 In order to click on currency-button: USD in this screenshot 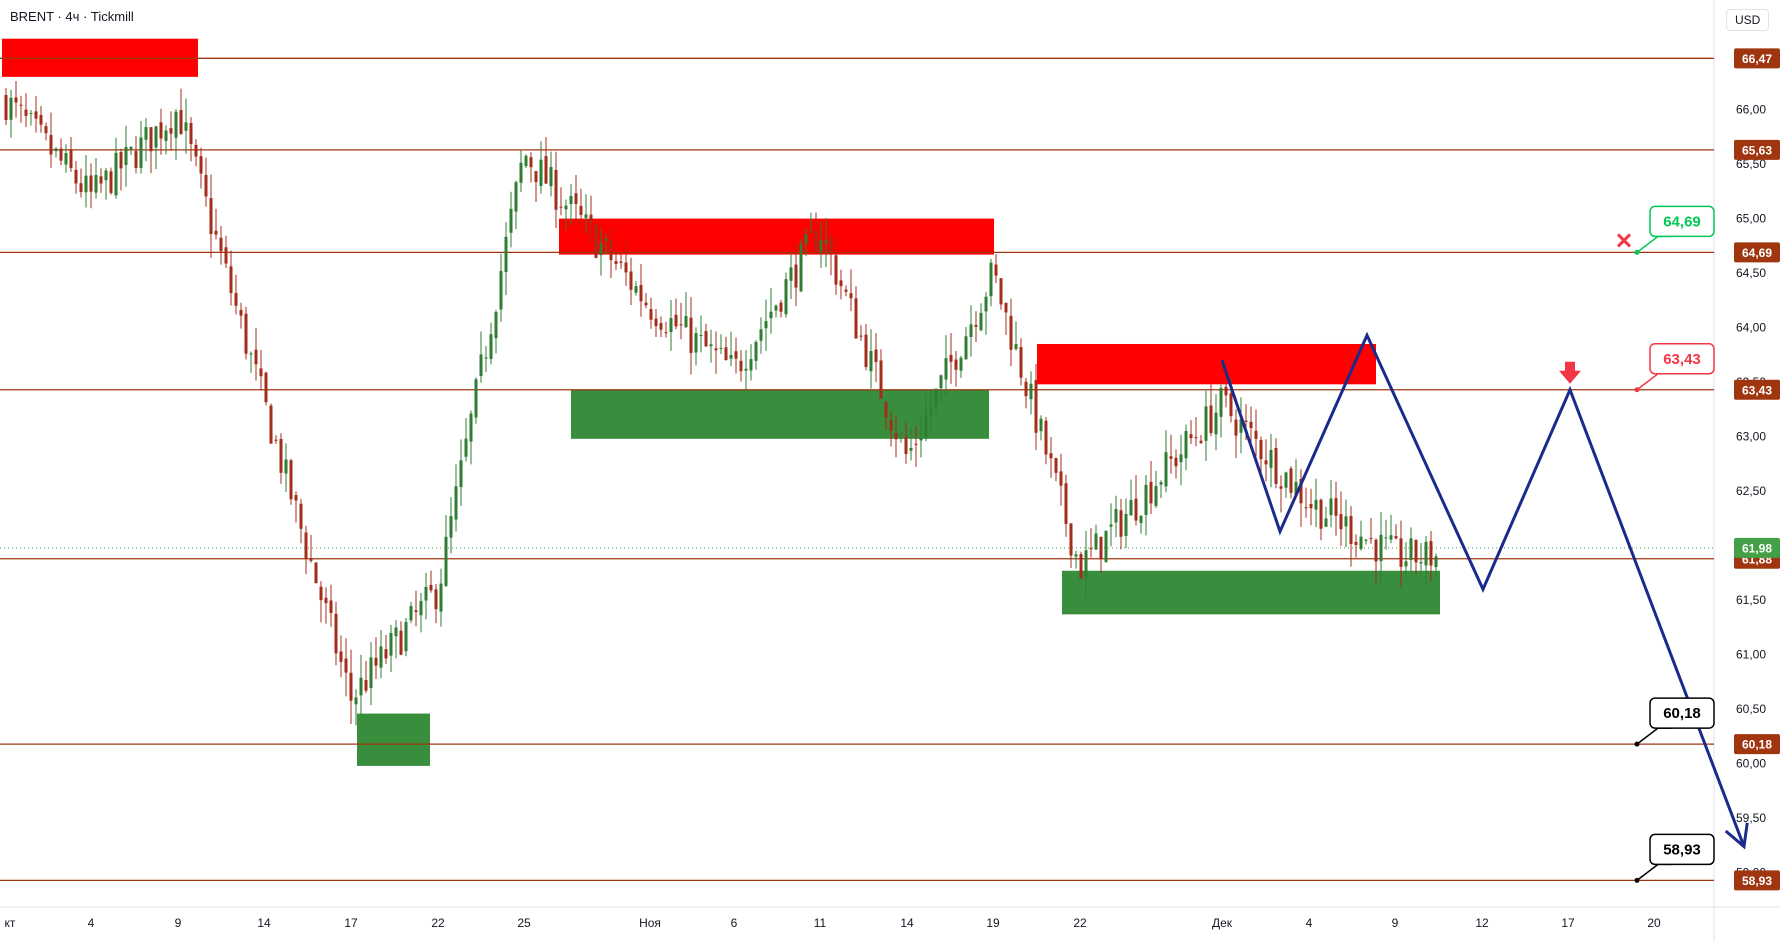, I will do `click(1748, 20)`.